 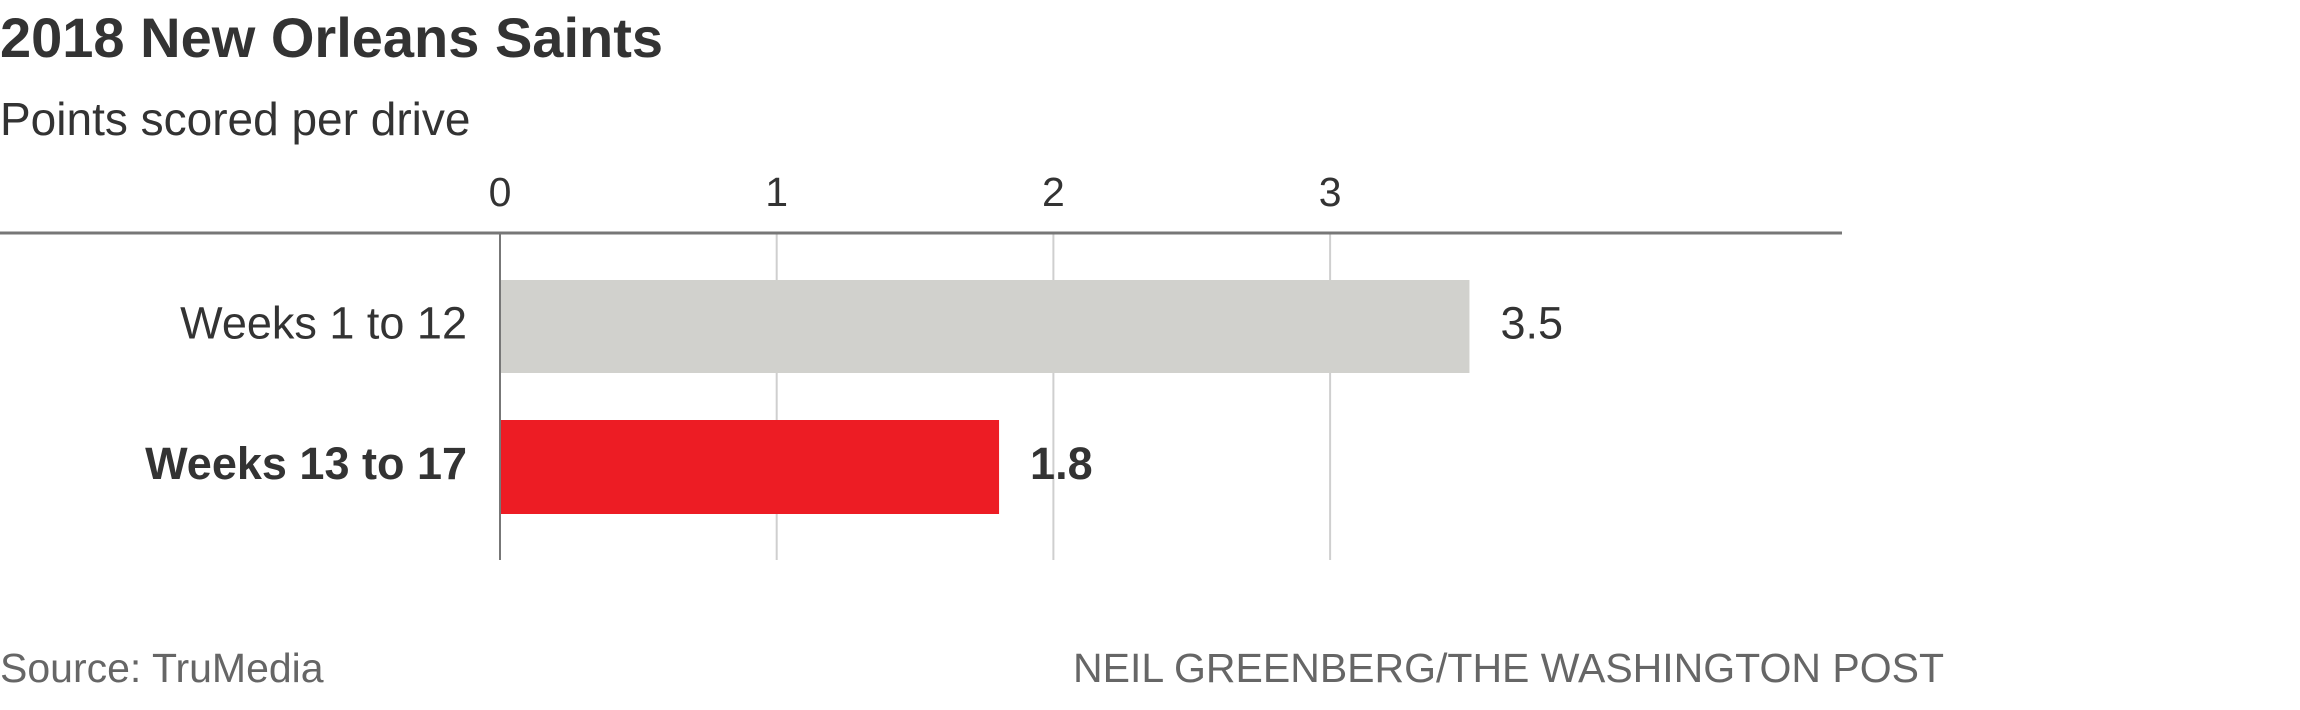 What do you see at coordinates (776, 192) in the screenshot?
I see `x-tick-label: 1` at bounding box center [776, 192].